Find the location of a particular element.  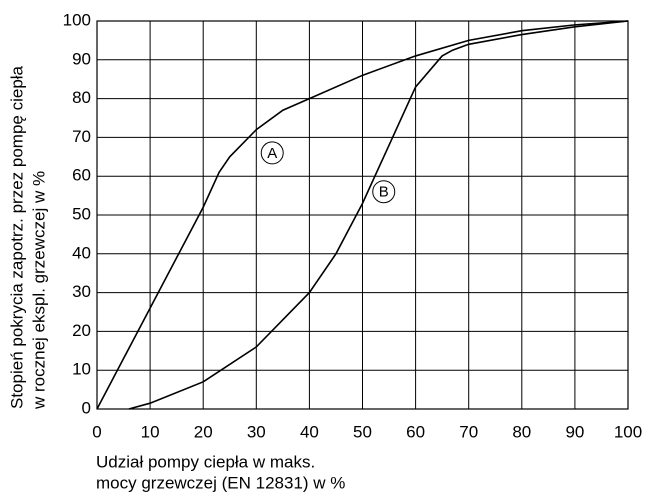

x-tick-label: 20 is located at coordinates (203, 431).